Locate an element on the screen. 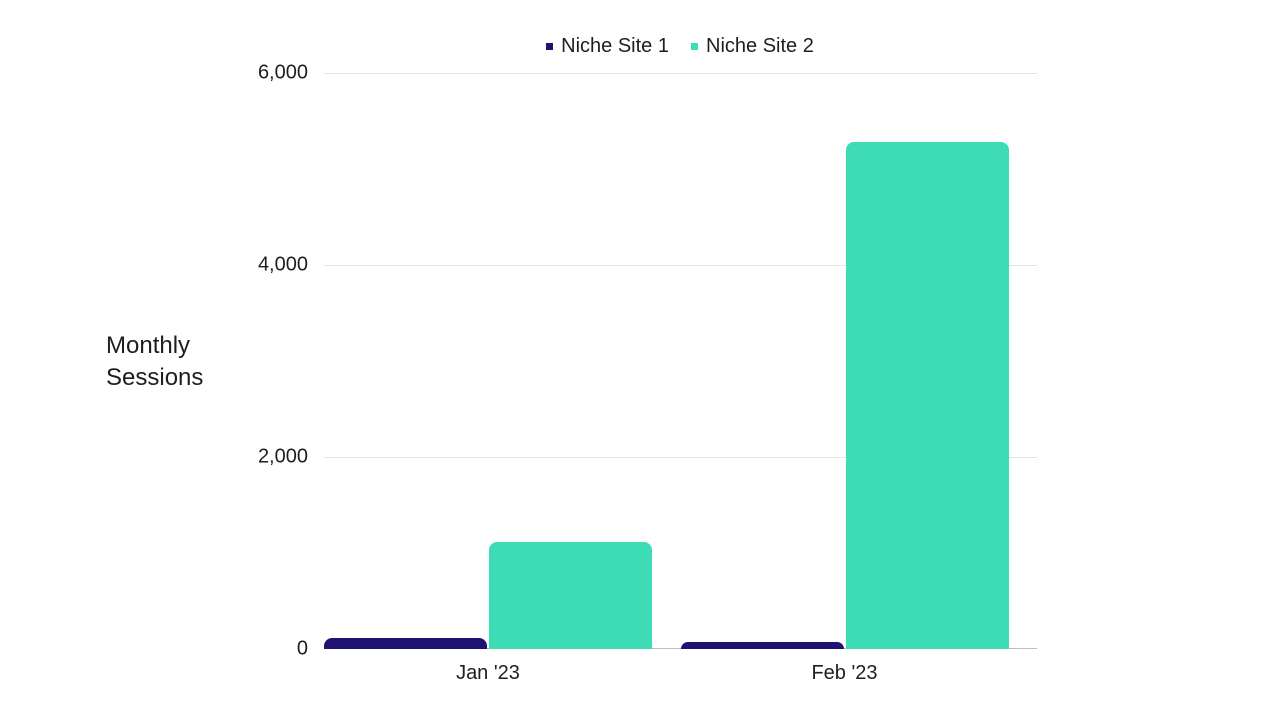 This screenshot has height=720, width=1280. y-axis-title-line: Monthly is located at coordinates (148, 345).